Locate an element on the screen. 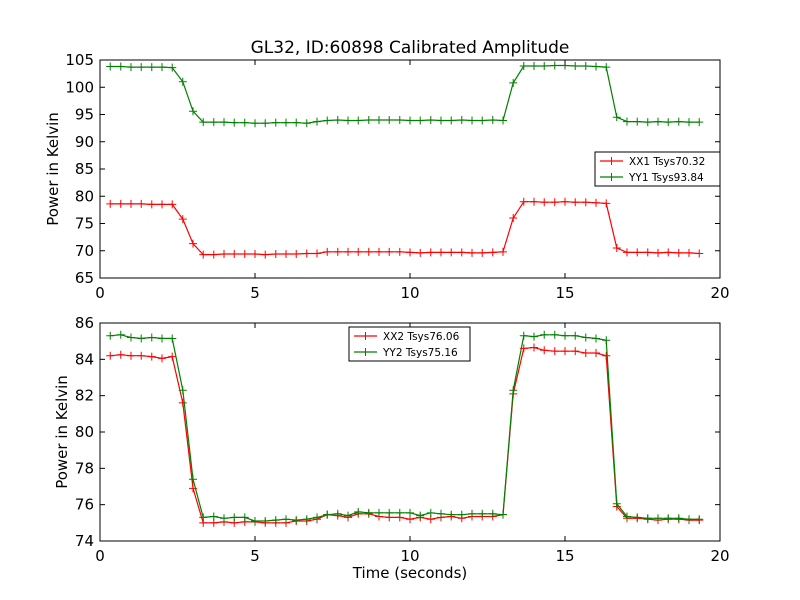 This screenshot has width=800, height=600. legend-box is located at coordinates (409, 344).